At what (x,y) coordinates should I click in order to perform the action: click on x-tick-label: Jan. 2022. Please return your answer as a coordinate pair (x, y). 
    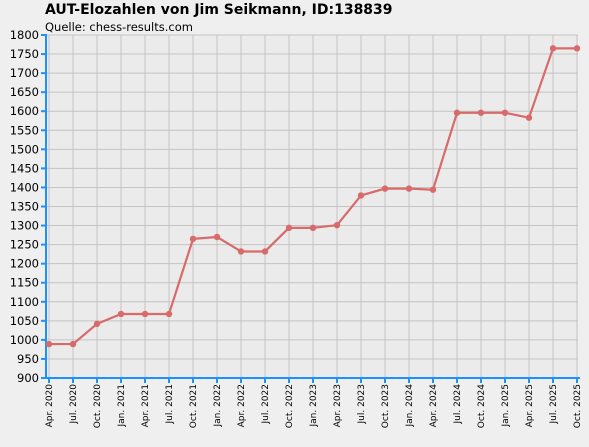
    Looking at the image, I should click on (218, 406).